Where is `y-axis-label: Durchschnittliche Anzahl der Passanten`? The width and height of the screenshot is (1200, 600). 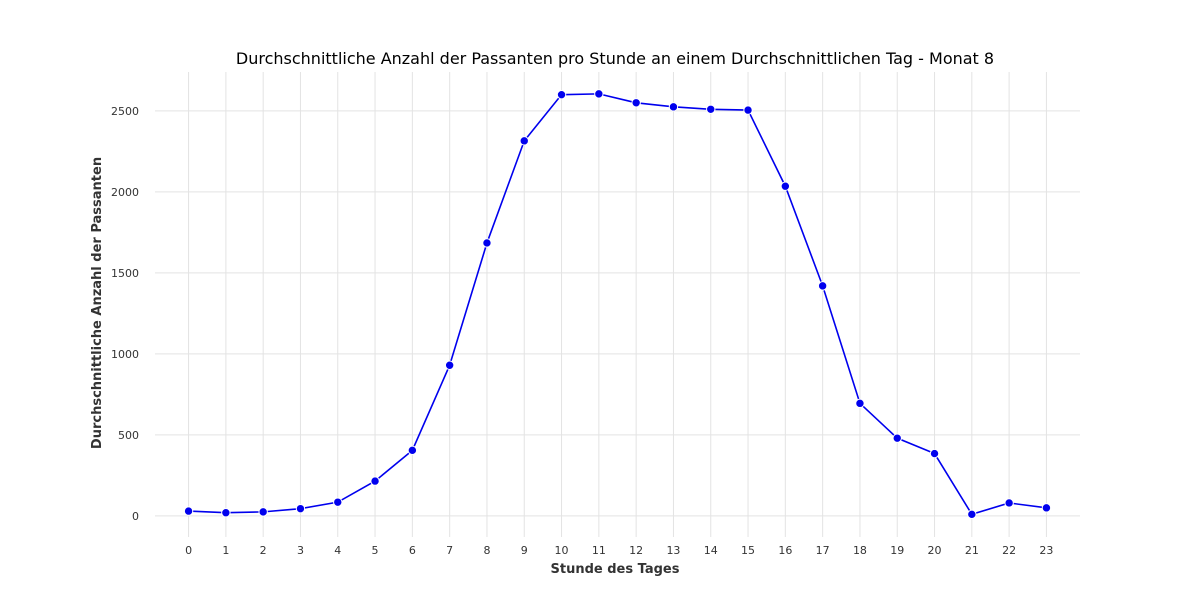 y-axis-label: Durchschnittliche Anzahl der Passanten is located at coordinates (97, 303).